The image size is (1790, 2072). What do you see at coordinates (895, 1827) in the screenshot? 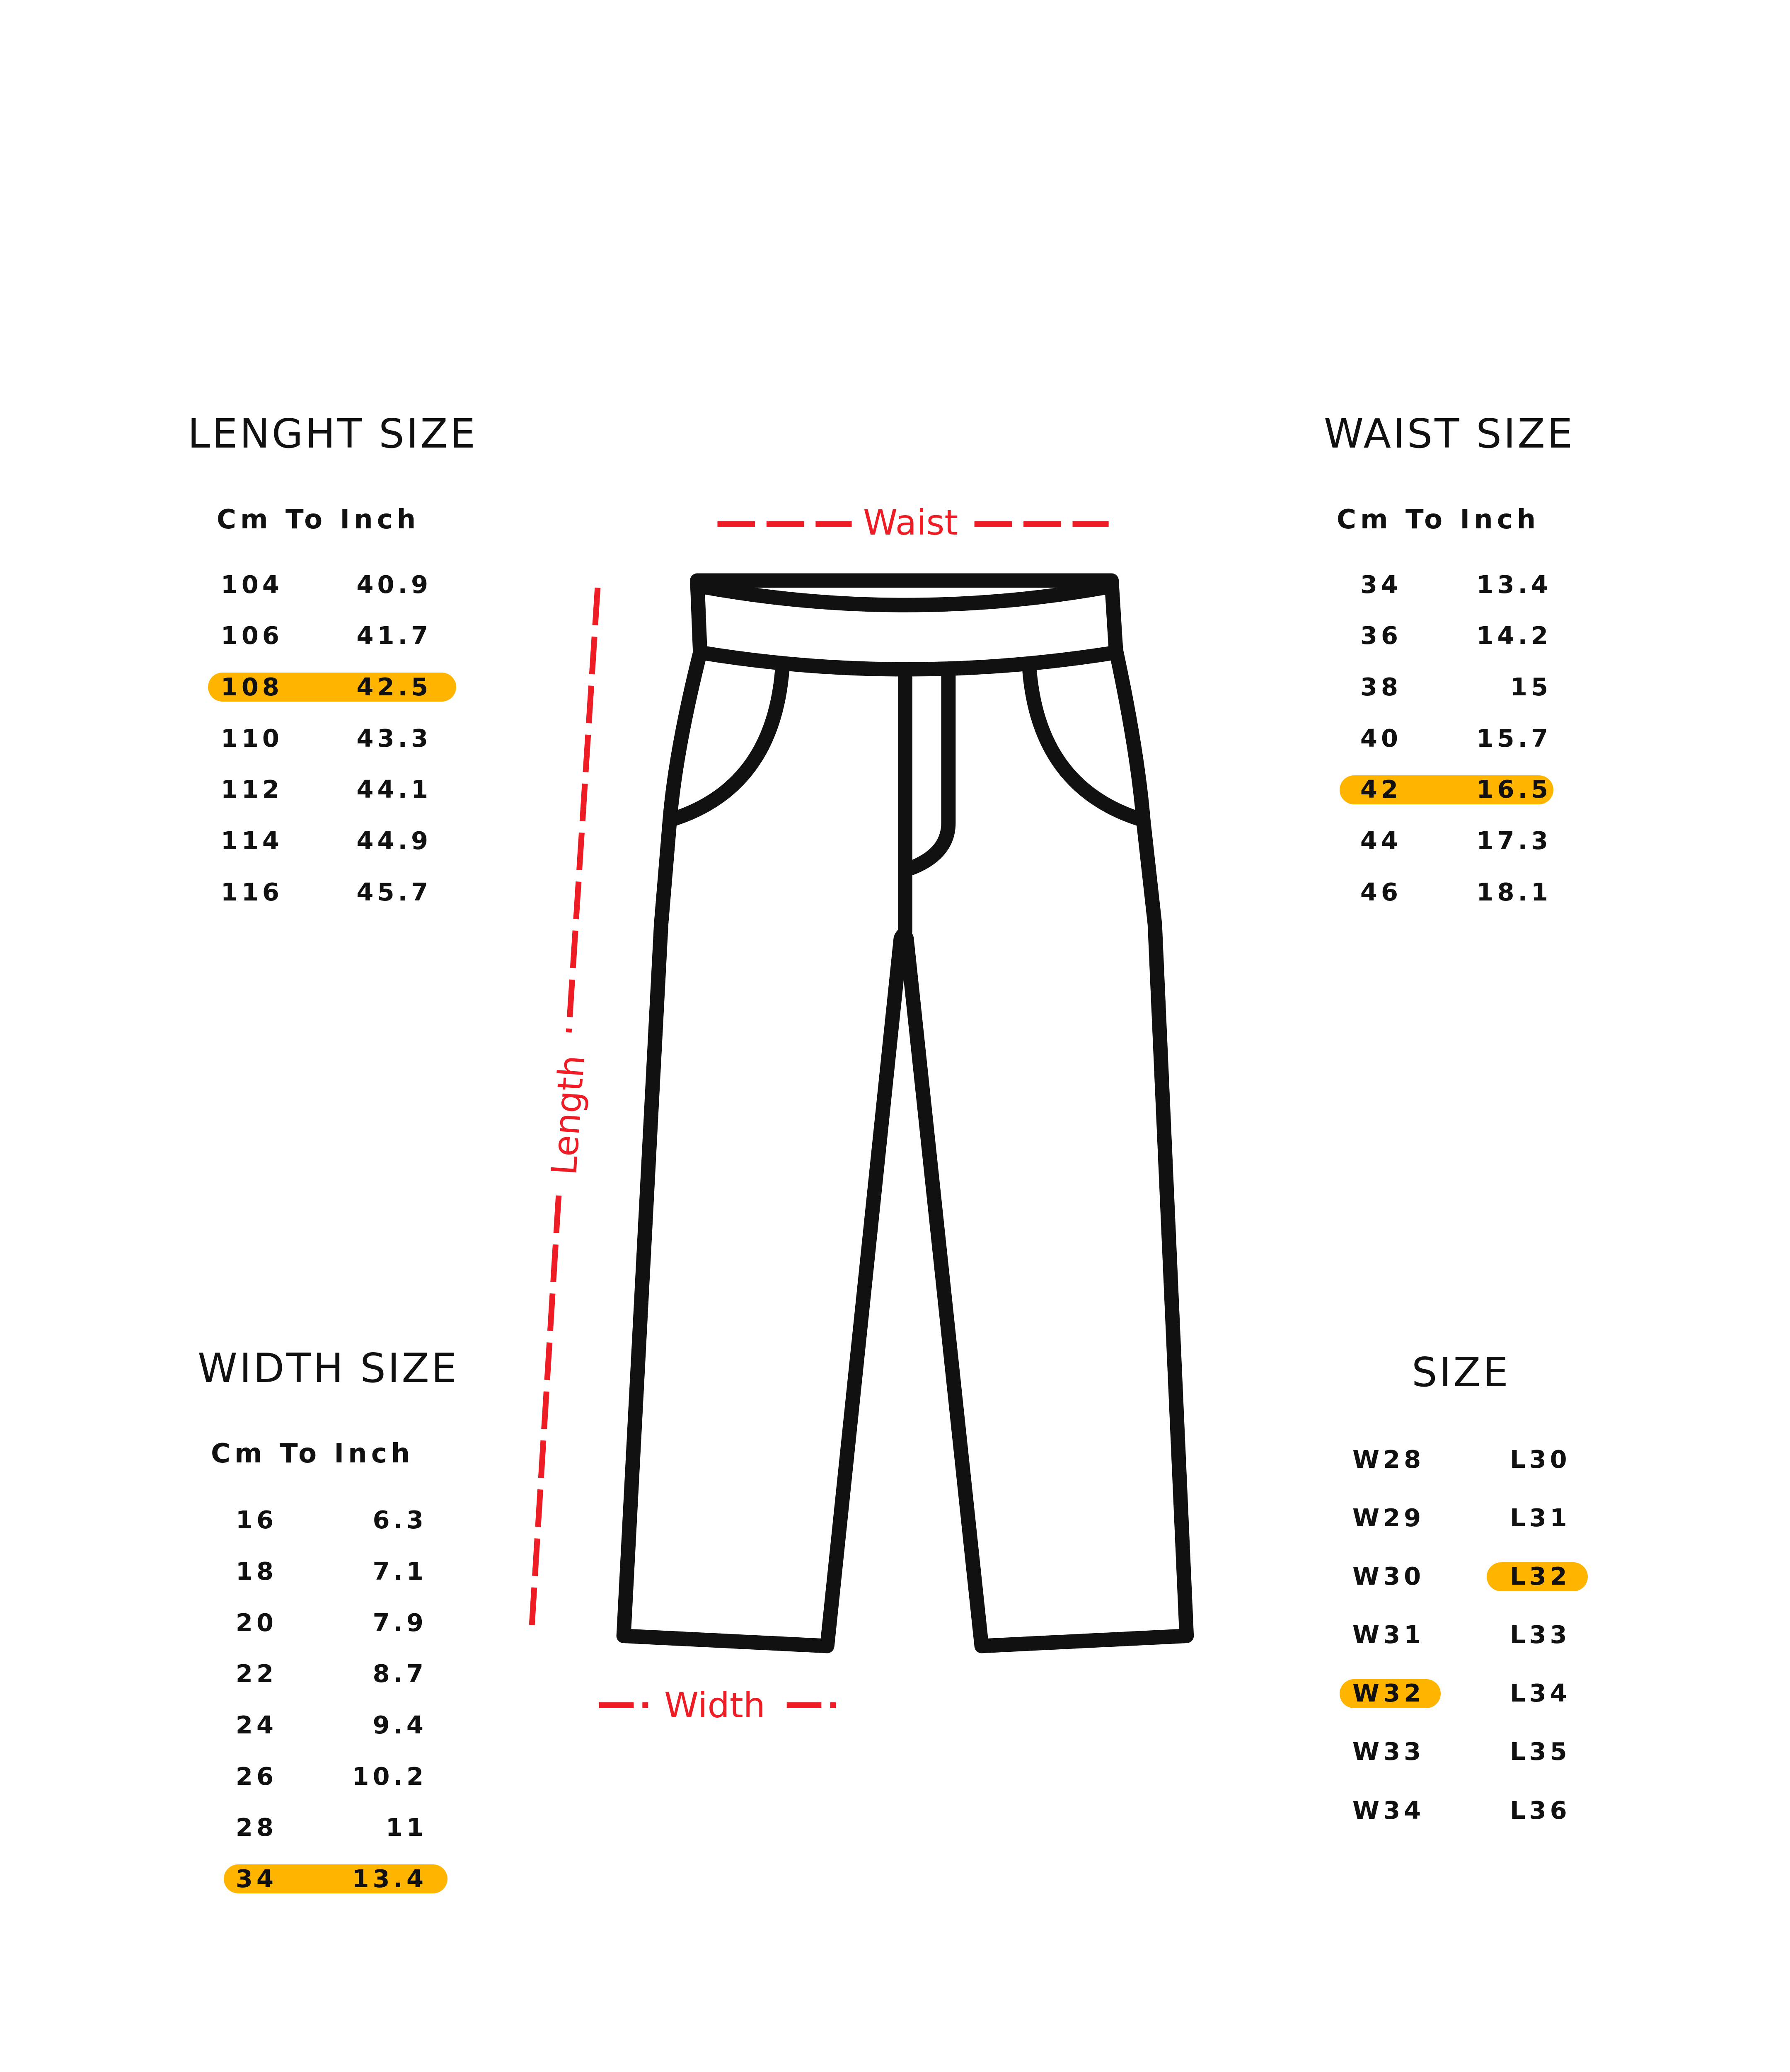
I see `table-row: 28 11` at bounding box center [895, 1827].